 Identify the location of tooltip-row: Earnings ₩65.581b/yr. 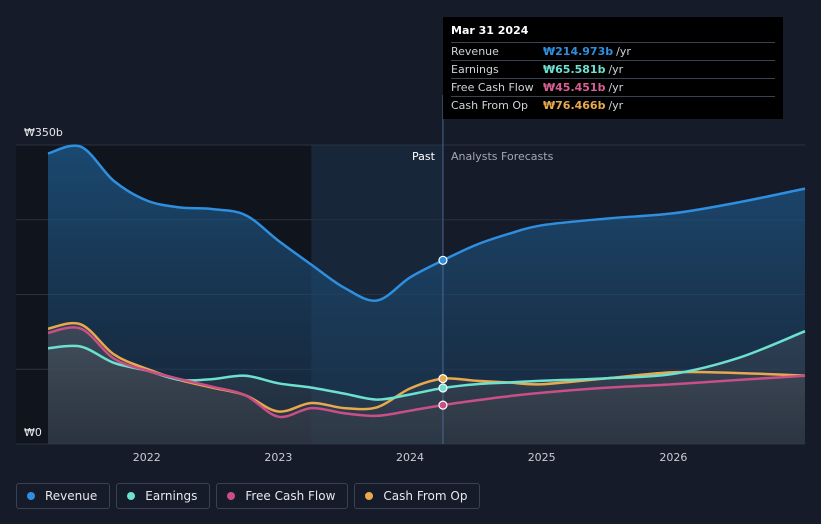
(613, 69).